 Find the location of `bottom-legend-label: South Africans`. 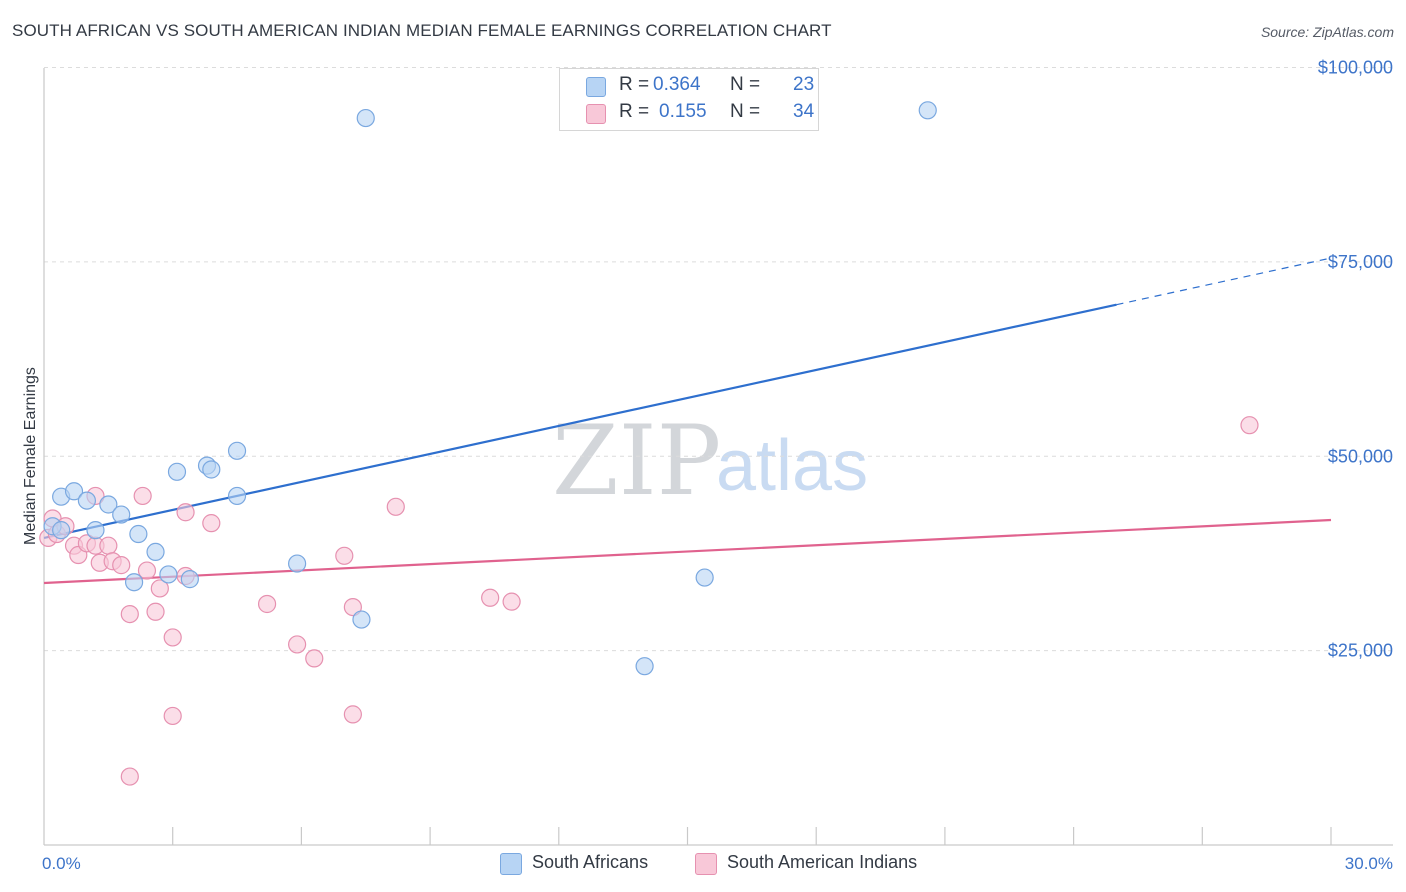

bottom-legend-label: South Africans is located at coordinates (590, 862).